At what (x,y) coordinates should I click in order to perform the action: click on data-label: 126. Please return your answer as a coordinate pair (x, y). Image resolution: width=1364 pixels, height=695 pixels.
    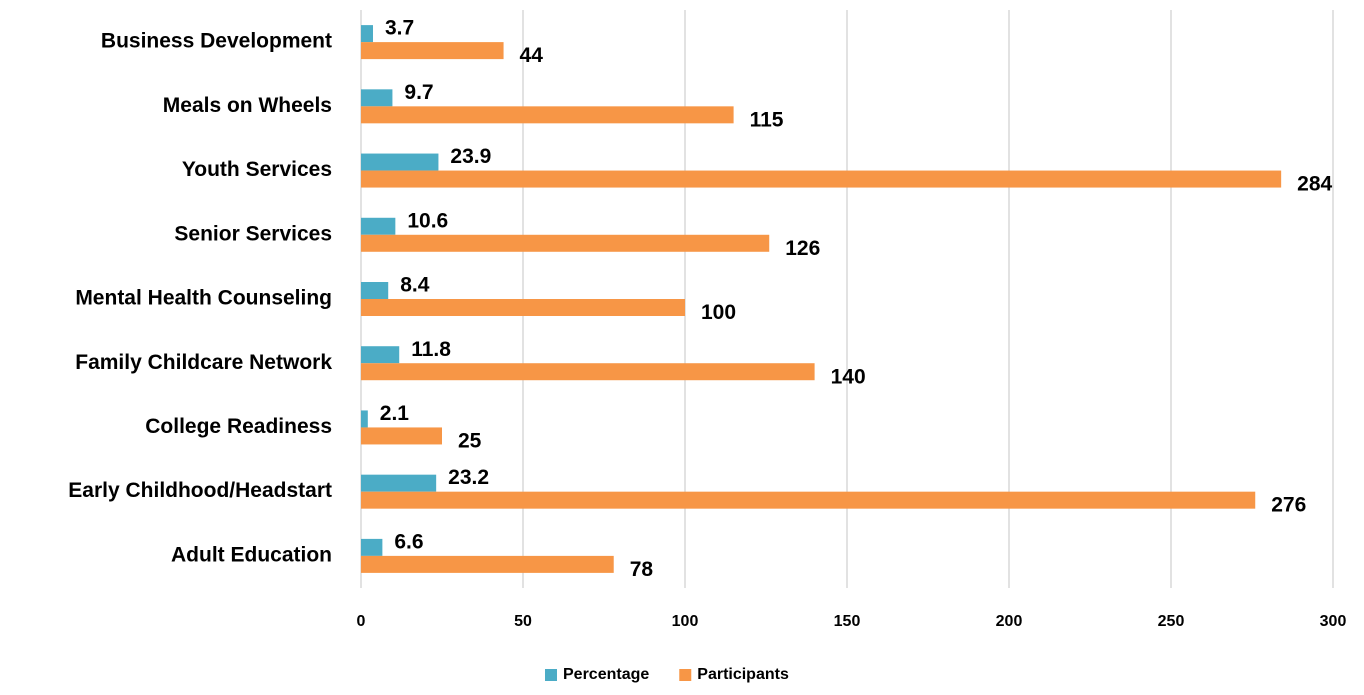
    Looking at the image, I should click on (802, 248).